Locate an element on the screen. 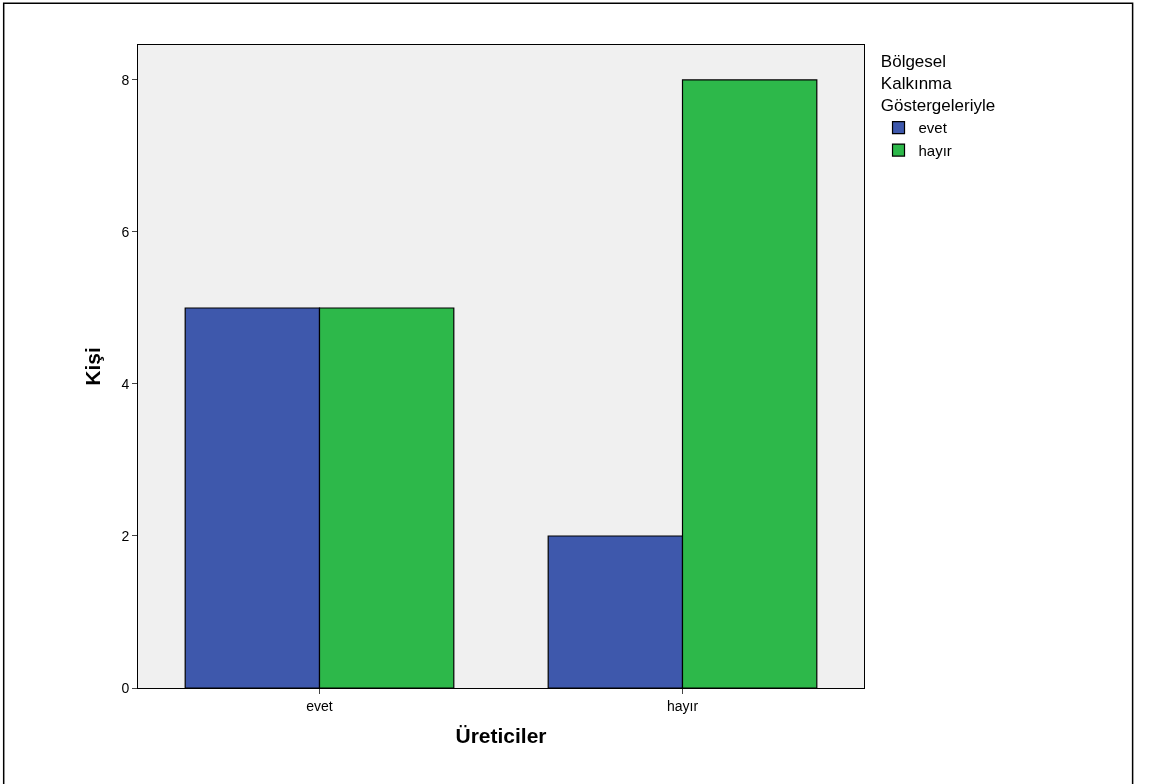 This screenshot has height=784, width=1154. y-axis-title: Kişi is located at coordinates (92, 366).